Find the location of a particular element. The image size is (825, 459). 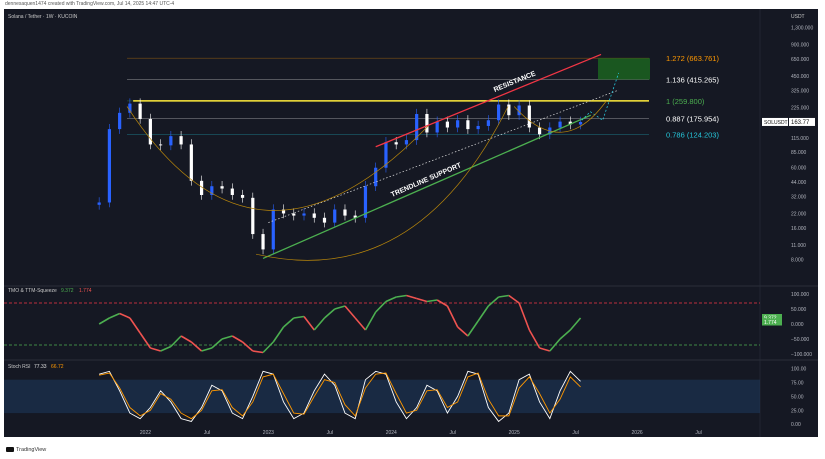

fib-level-label: 0.887 (175.954) is located at coordinates (692, 119).